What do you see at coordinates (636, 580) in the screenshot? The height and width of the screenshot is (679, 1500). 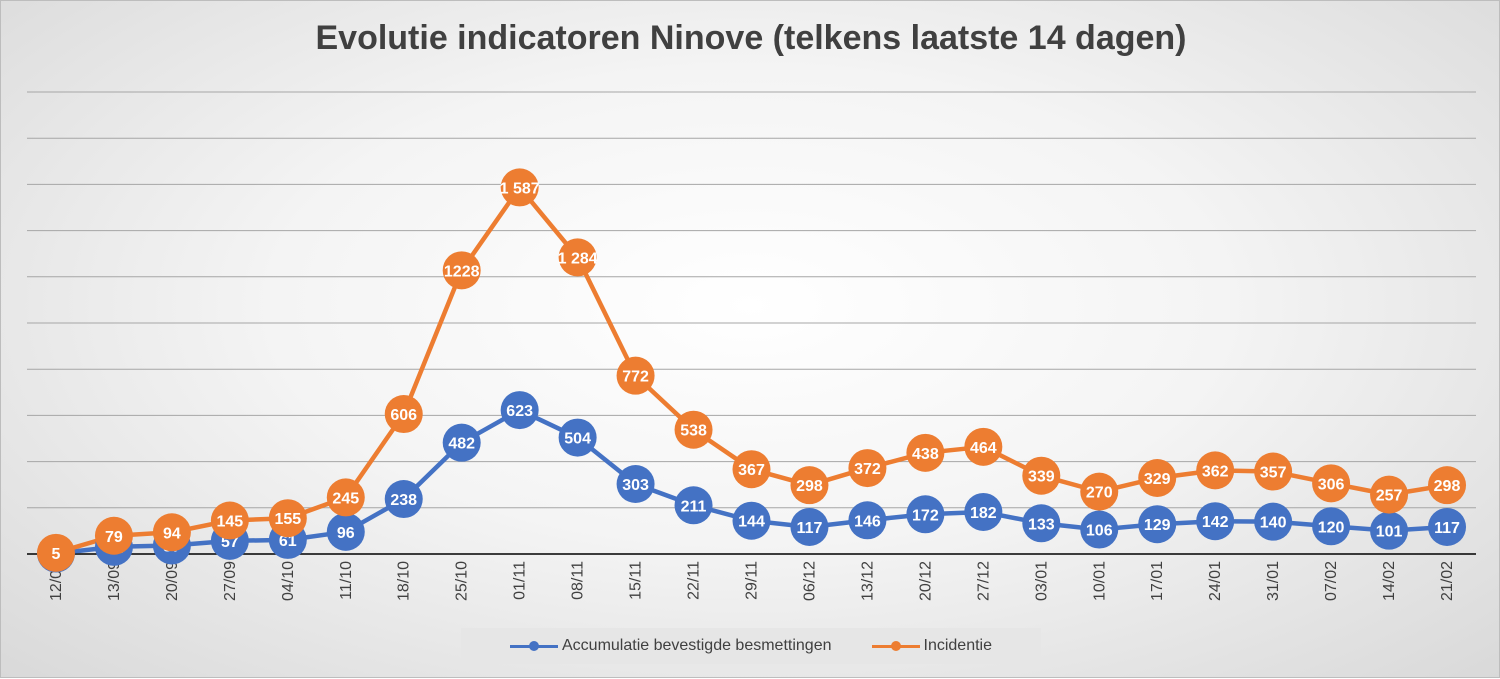 I see `x-tick-label: 15/11` at bounding box center [636, 580].